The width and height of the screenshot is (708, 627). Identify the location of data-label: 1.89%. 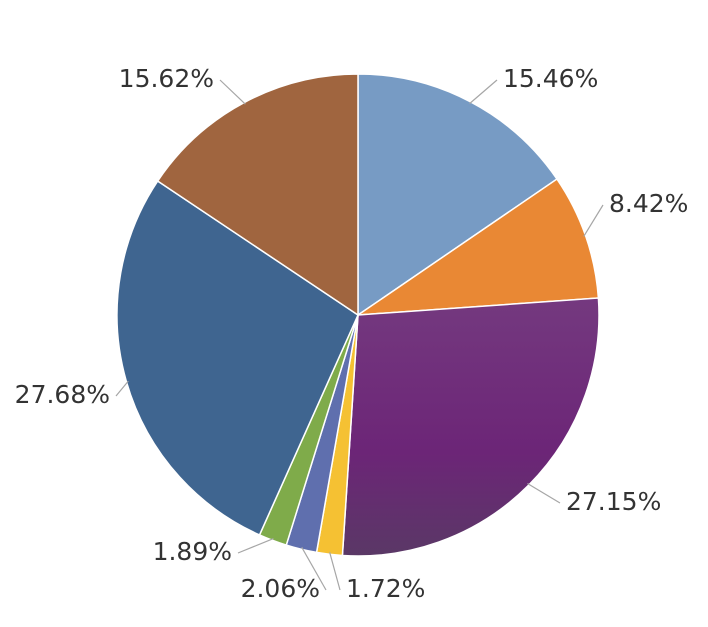
(192, 551).